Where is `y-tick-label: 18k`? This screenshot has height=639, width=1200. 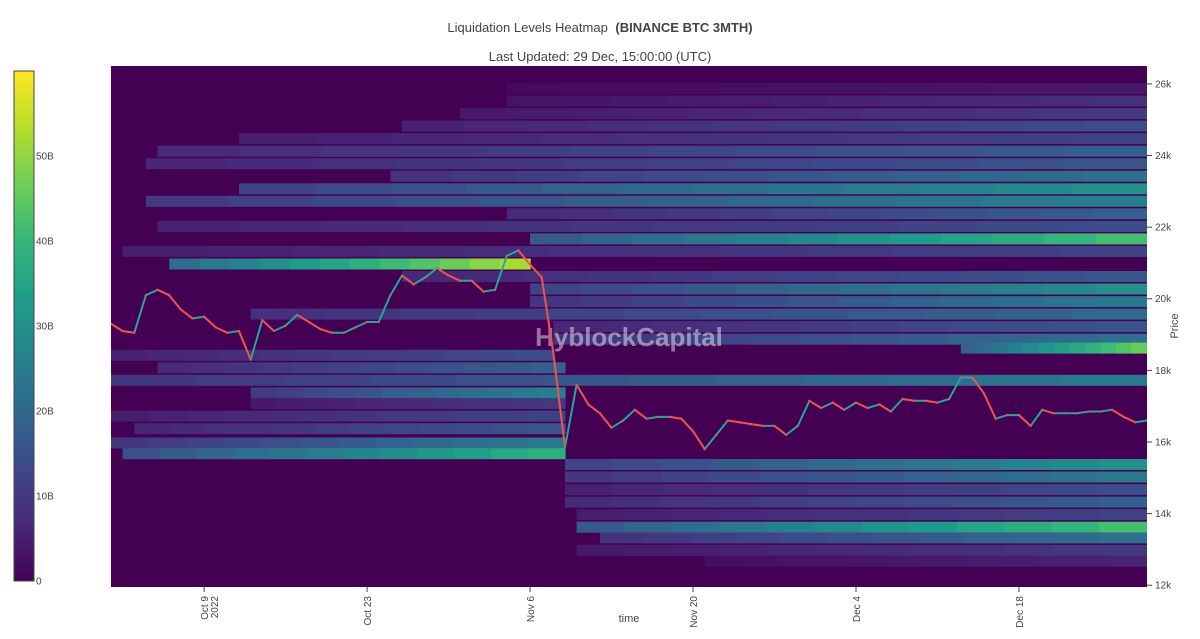 y-tick-label: 18k is located at coordinates (1163, 371).